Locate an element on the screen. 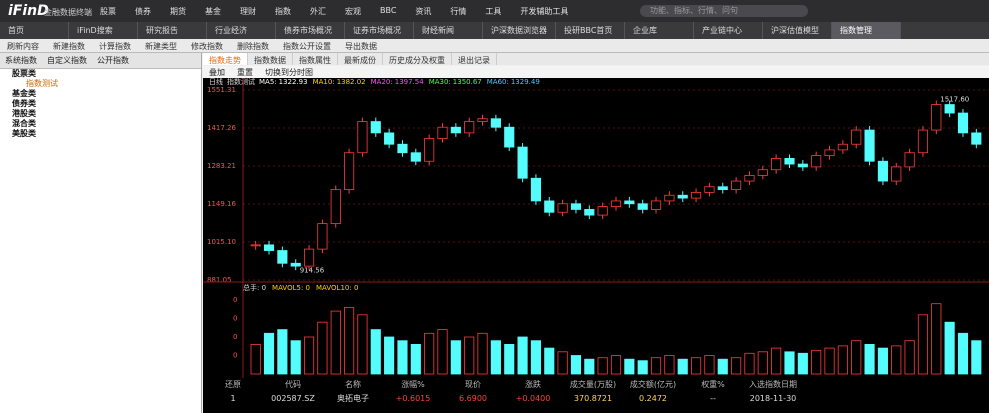  cell: 0.2472 is located at coordinates (653, 398).